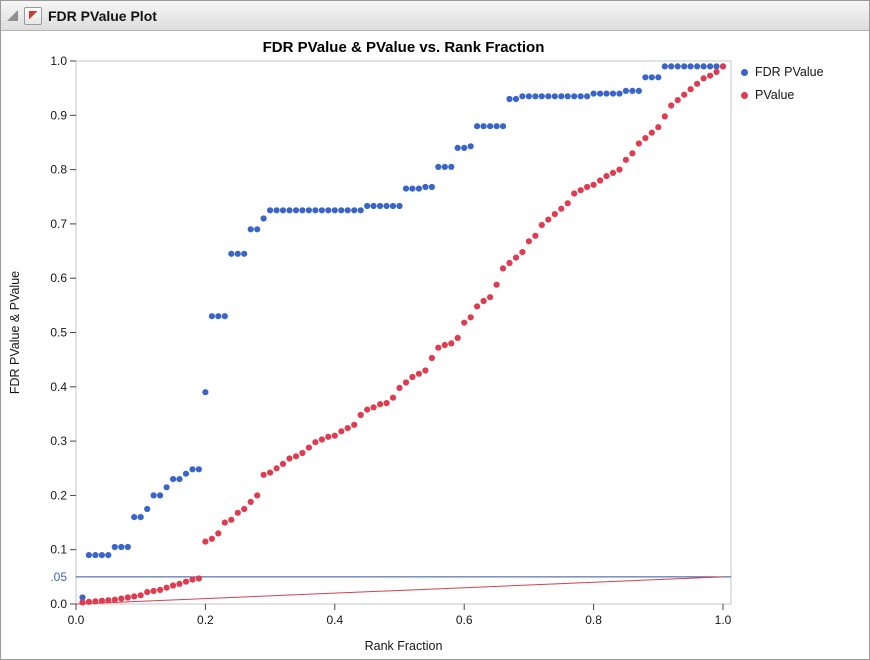 Image resolution: width=870 pixels, height=660 pixels. Describe the element at coordinates (400, 615) in the screenshot. I see `x-axis: 0.0 0.2 0.4 0.6 0.8 1.0` at that location.